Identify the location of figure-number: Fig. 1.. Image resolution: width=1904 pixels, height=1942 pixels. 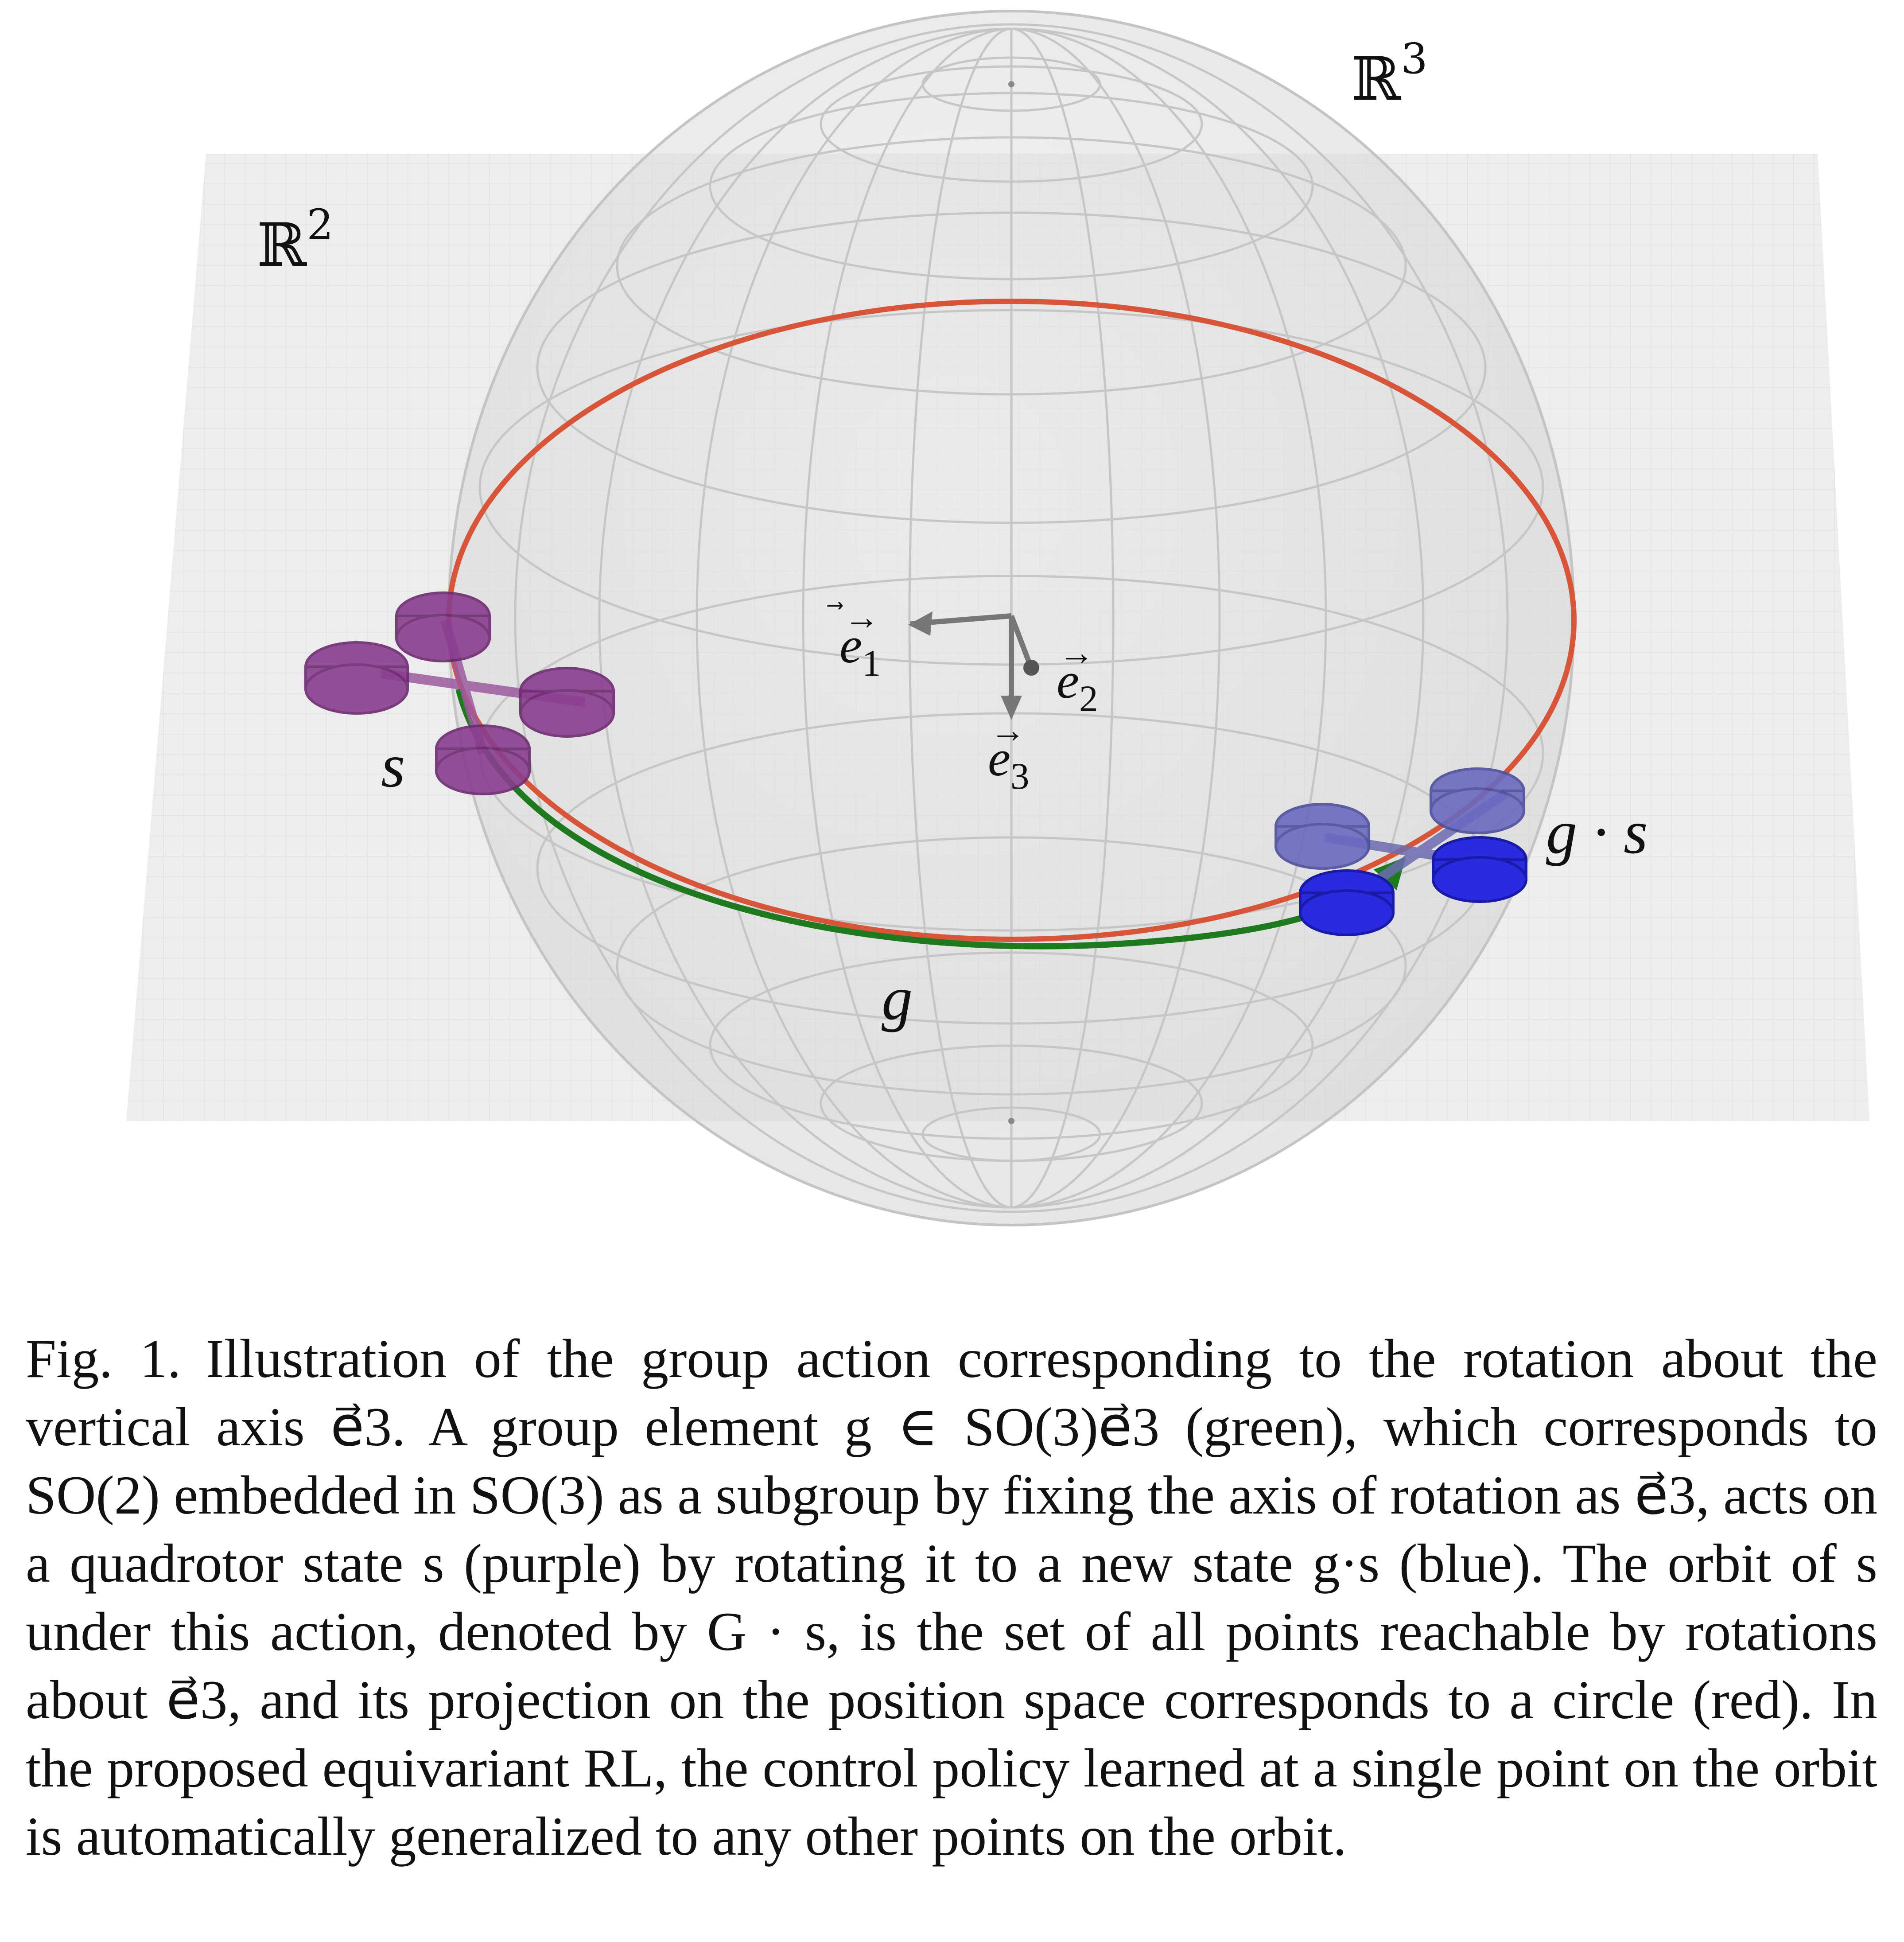
(103, 1358).